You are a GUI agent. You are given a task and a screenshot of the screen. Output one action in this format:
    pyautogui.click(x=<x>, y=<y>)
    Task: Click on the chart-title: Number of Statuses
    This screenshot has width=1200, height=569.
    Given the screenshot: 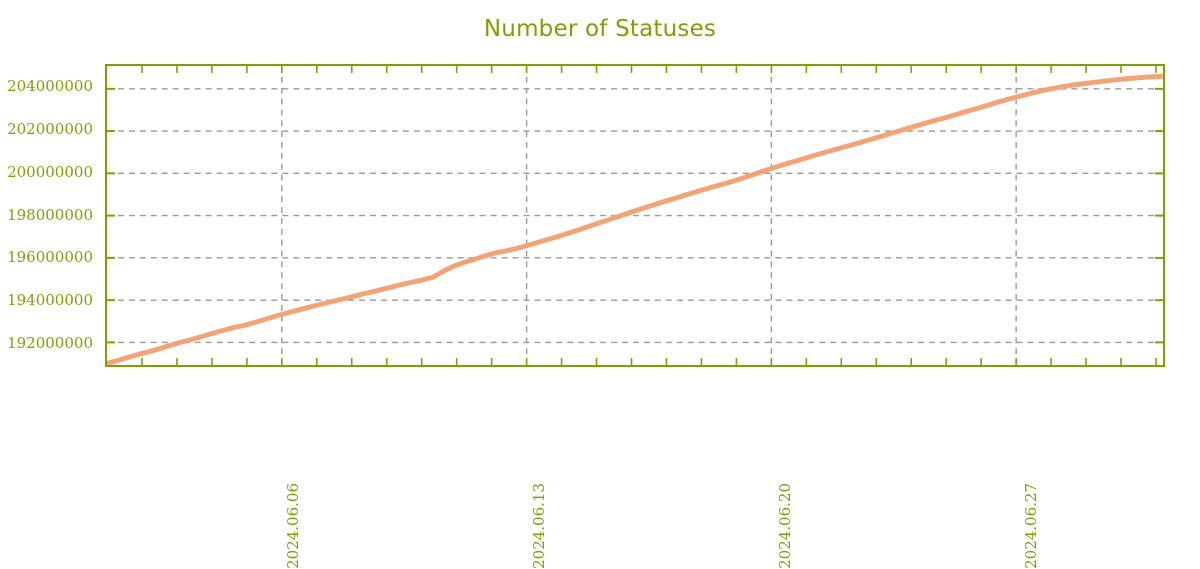 What is the action you would take?
    pyautogui.click(x=600, y=29)
    